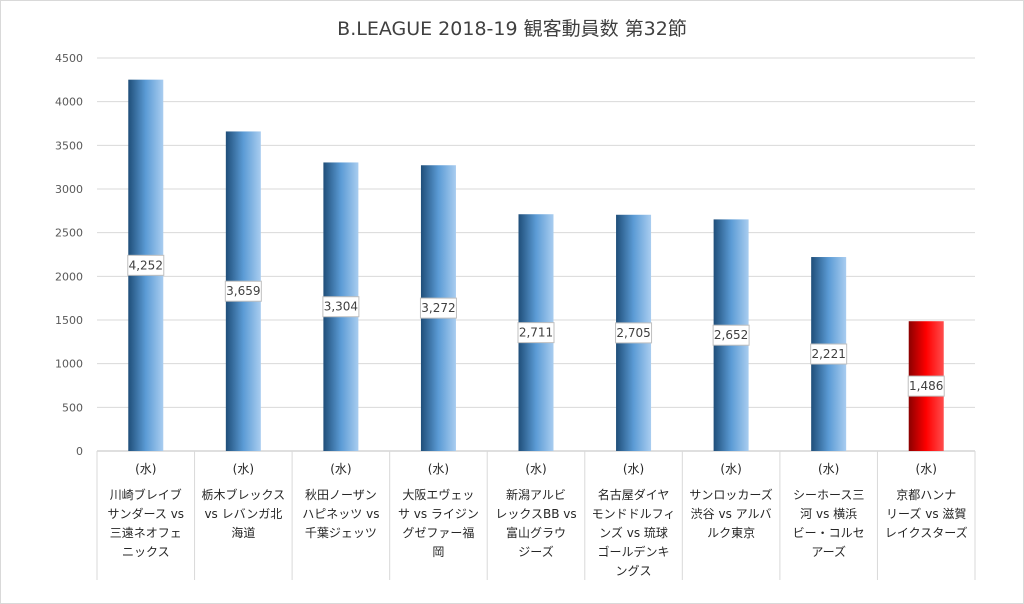  Describe the element at coordinates (828, 514) in the screenshot. I see `category-label: 河 vs 横浜` at that location.